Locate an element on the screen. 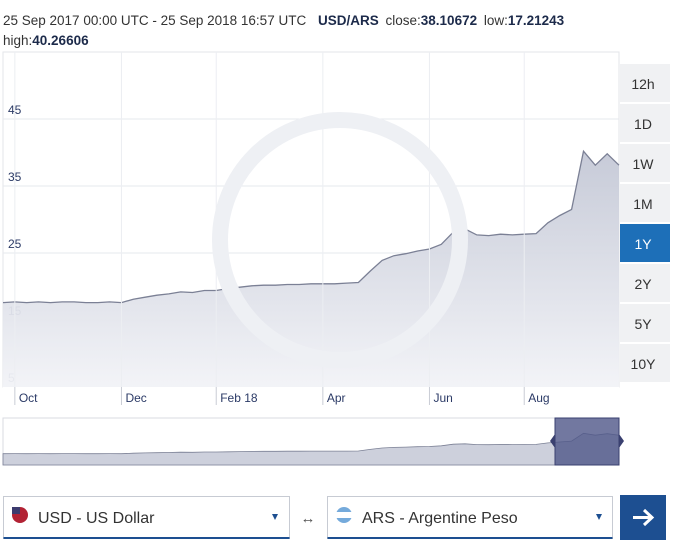 This screenshot has width=682, height=549. to-currency: ARS - Argentine Peso is located at coordinates (440, 518).